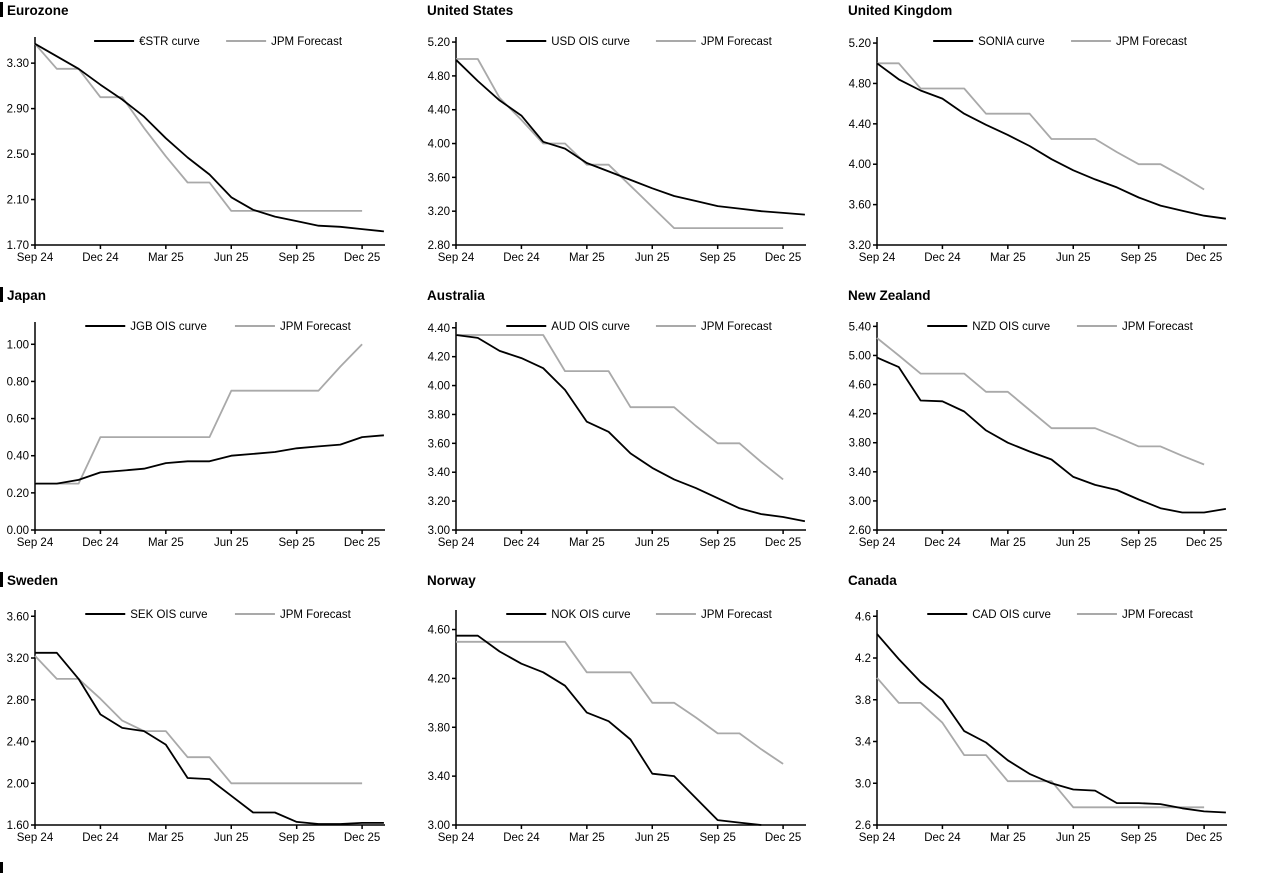  What do you see at coordinates (210, 11) in the screenshot?
I see `panel-title-eurozone: Eurozone` at bounding box center [210, 11].